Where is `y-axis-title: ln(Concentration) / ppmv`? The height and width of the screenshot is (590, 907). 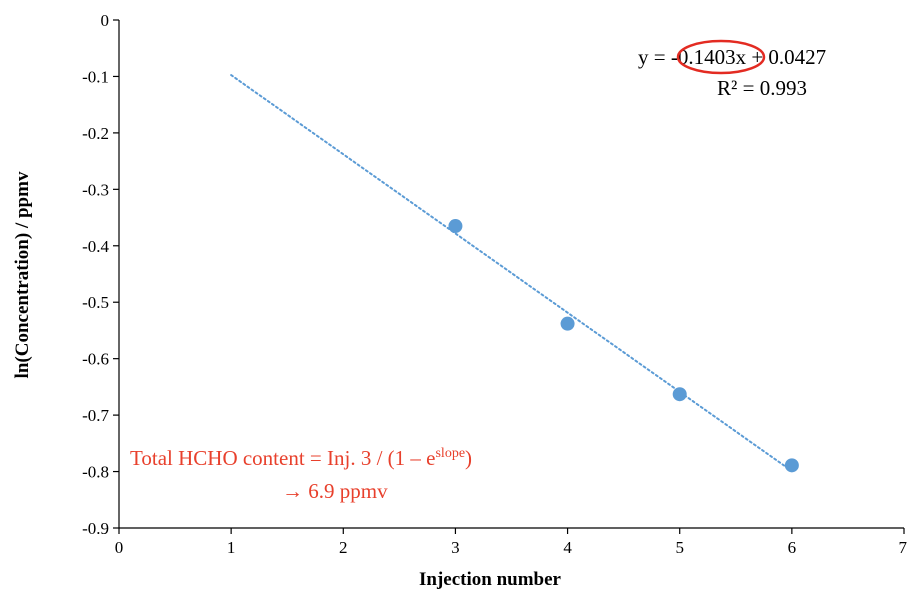 y-axis-title: ln(Concentration) / ppmv is located at coordinates (22, 274).